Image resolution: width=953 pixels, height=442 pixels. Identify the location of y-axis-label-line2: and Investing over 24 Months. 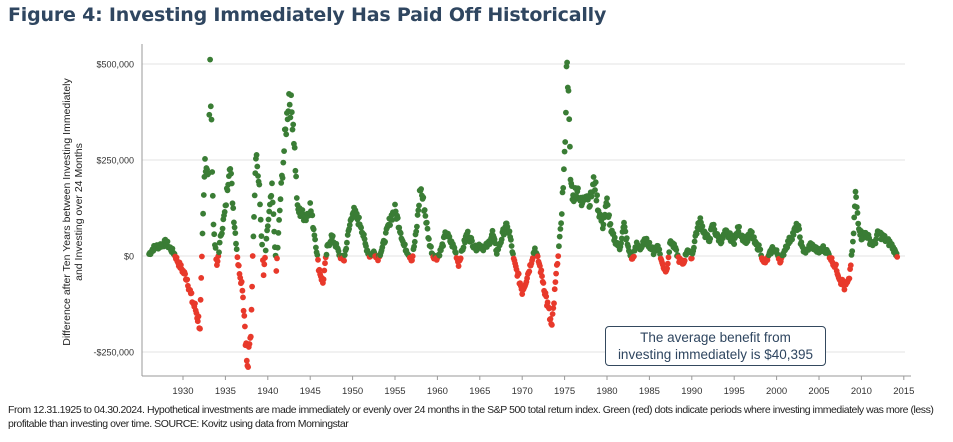
(79, 212).